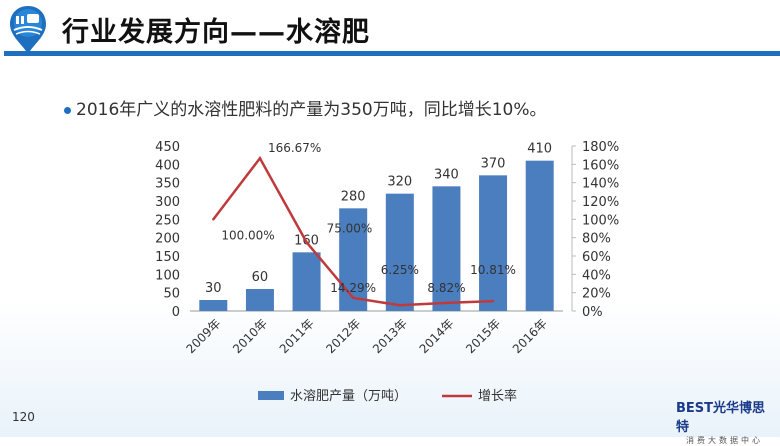 This screenshot has width=780, height=446. Describe the element at coordinates (271, 395) in the screenshot. I see `legend-bar-swatch` at that location.